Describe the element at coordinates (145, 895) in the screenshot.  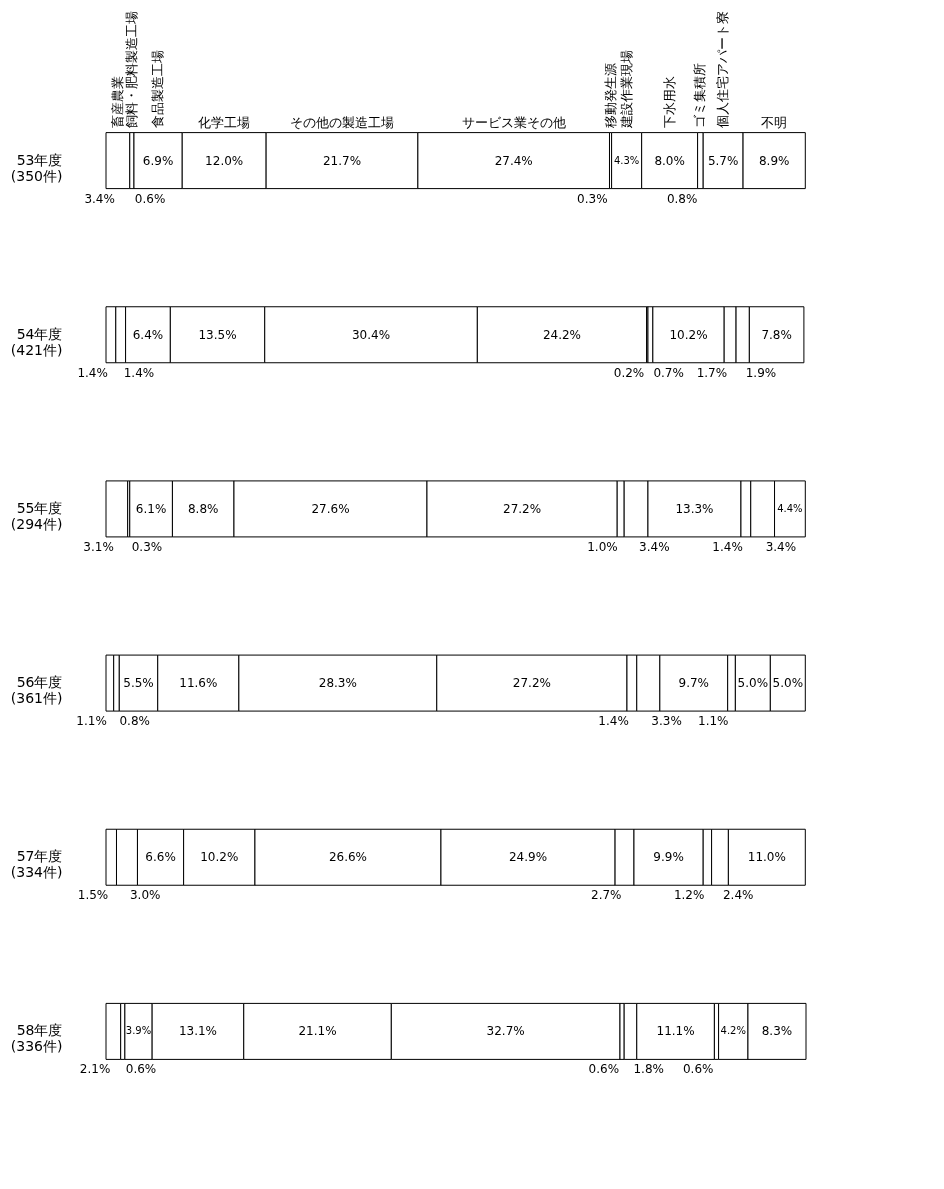
I see `data-label: 3.0%` at that location.